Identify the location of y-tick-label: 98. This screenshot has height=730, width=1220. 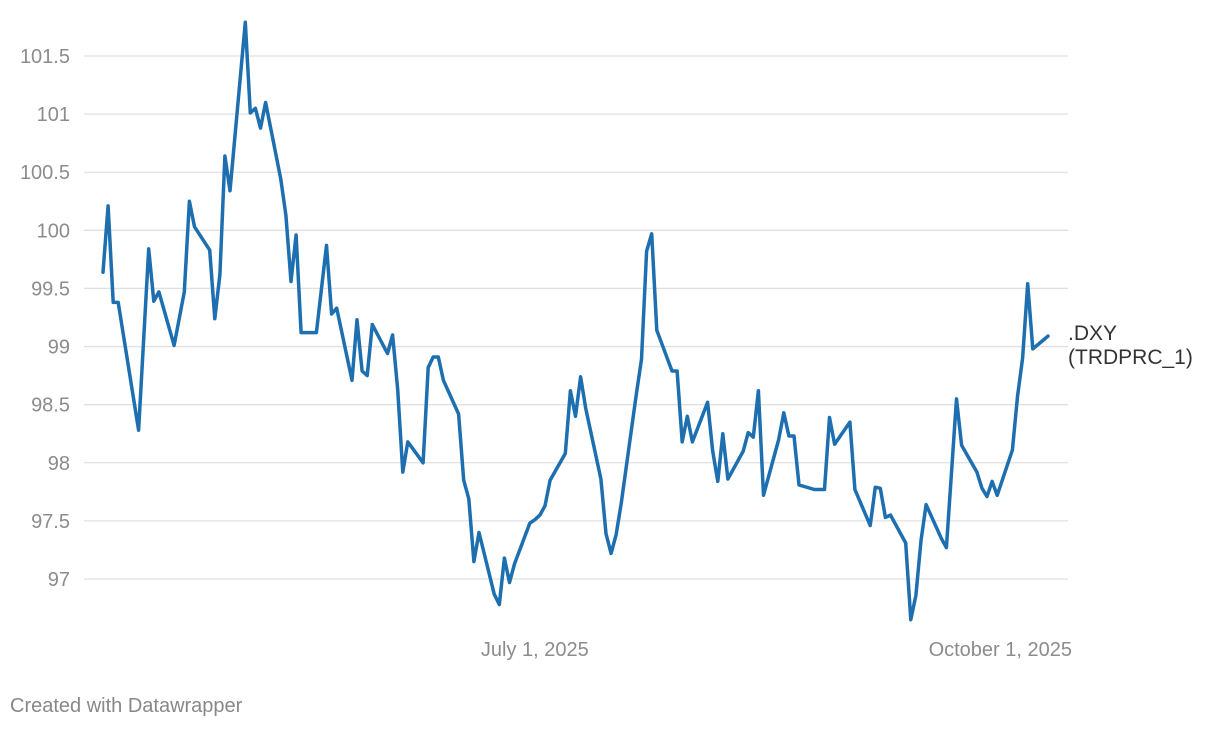
(59, 464).